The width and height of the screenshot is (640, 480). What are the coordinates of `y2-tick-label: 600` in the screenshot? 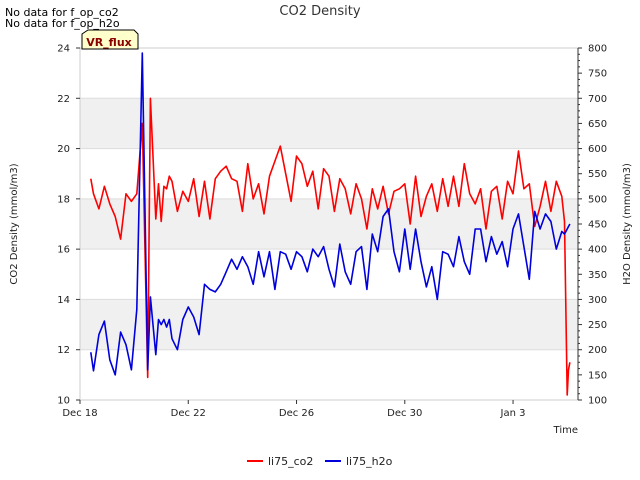 It's located at (597, 149).